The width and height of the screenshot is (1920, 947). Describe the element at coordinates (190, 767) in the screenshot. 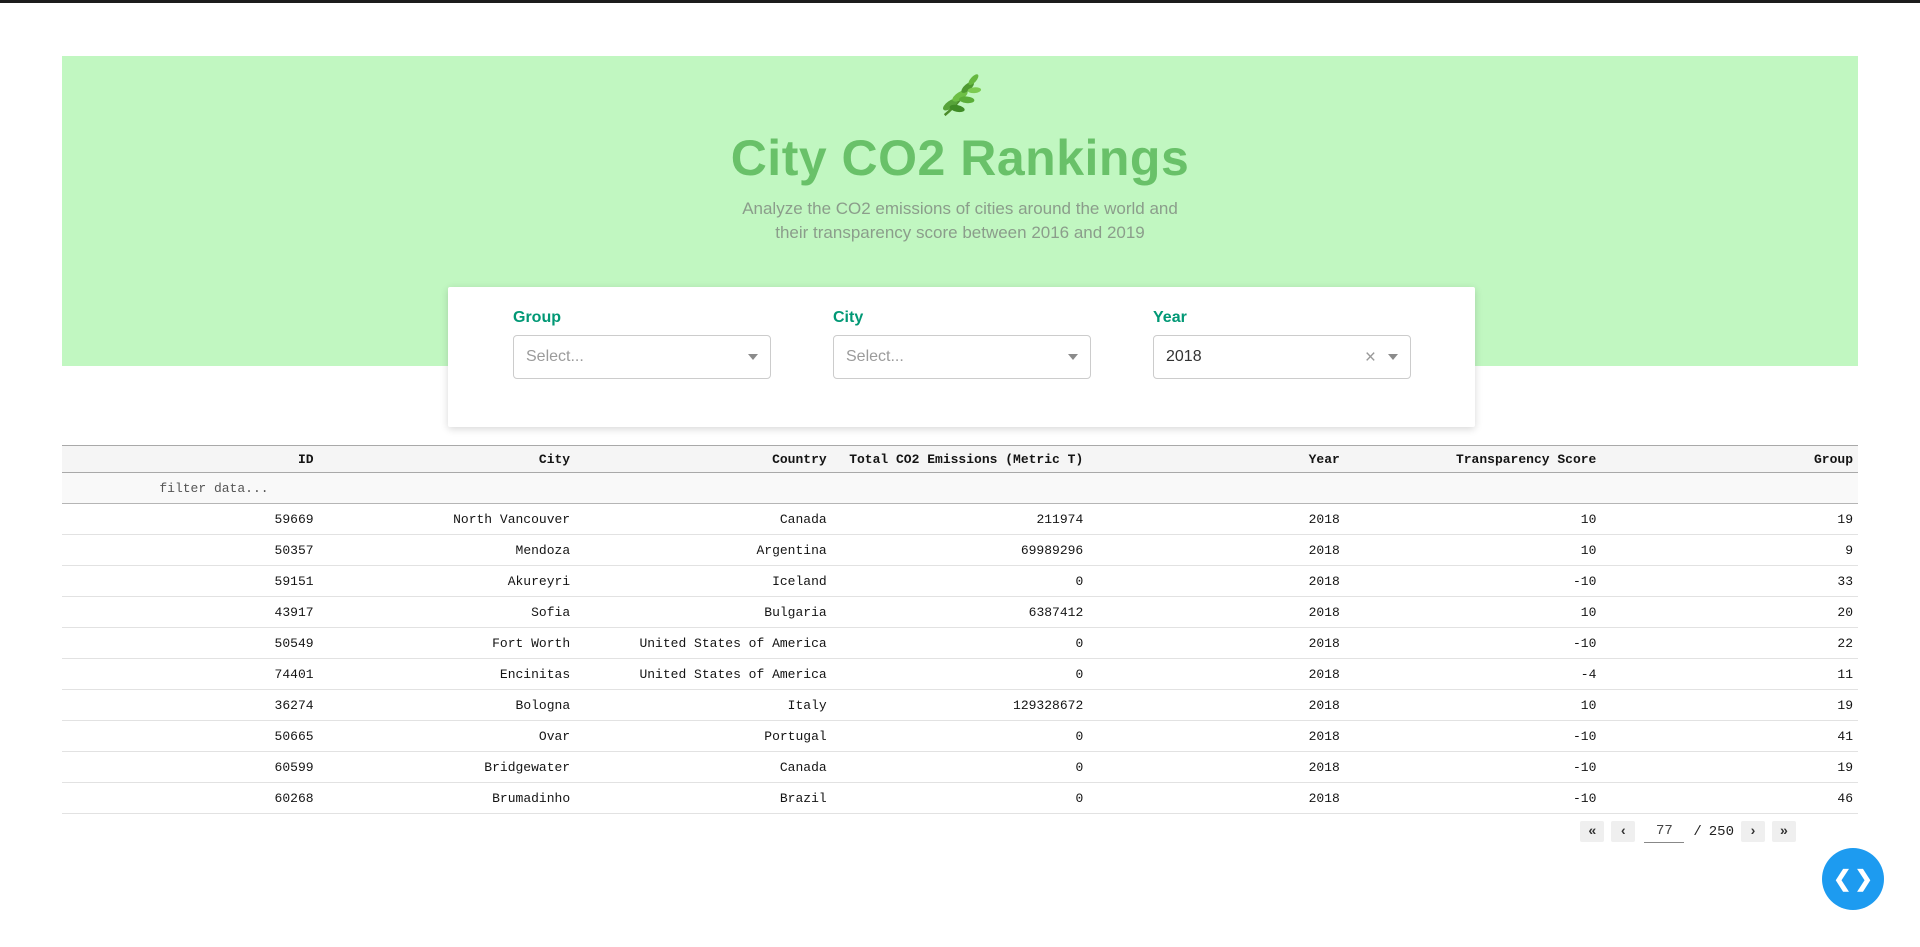

I see `table-cell: 60599` at that location.